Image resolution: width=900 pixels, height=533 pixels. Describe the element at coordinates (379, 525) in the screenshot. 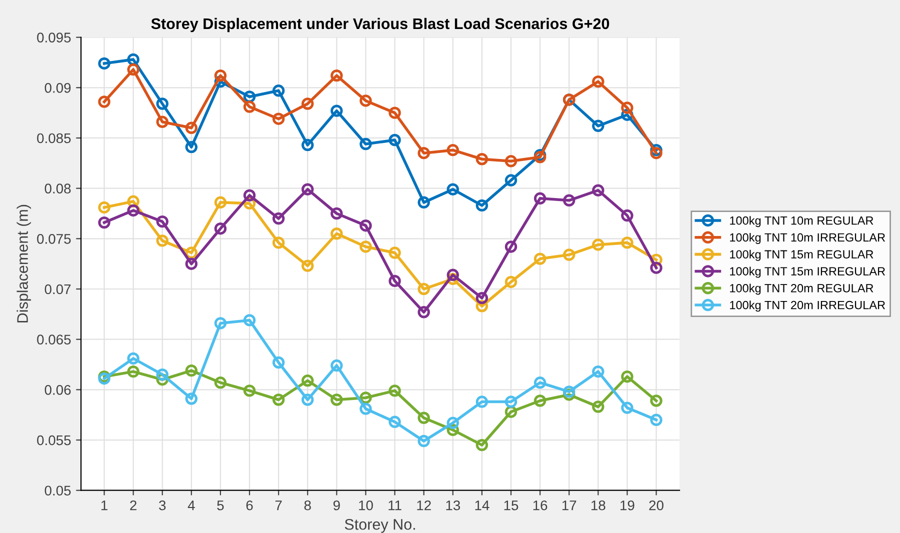

I see `x-axis-title: Storey No.` at that location.